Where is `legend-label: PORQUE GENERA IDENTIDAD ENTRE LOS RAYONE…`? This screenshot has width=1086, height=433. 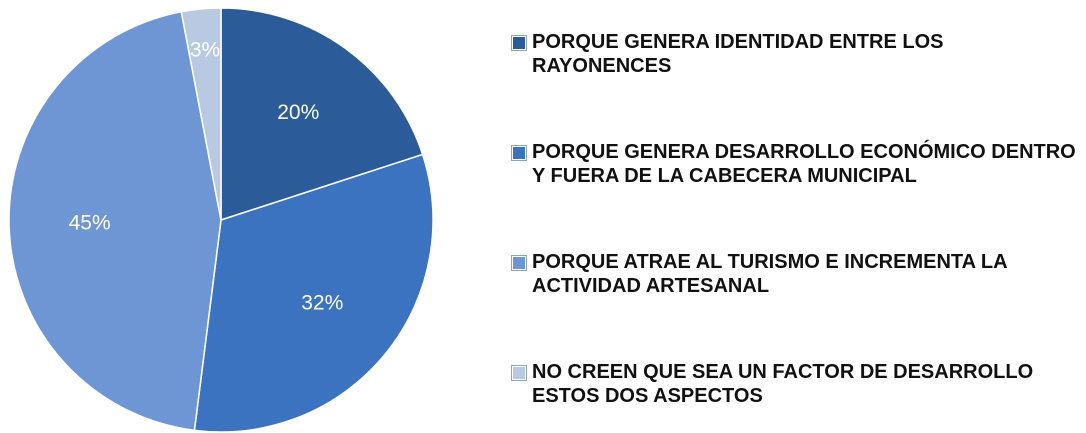 legend-label: PORQUE GENERA IDENTIDAD ENTRE LOS RAYONE… is located at coordinates (738, 54).